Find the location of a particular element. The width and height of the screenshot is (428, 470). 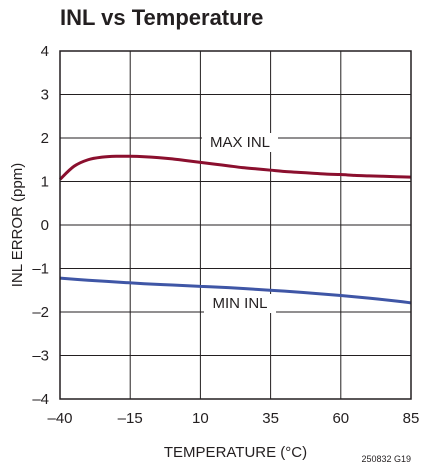

x-axis-label: TEMPERATURE (°C) is located at coordinates (235, 452).